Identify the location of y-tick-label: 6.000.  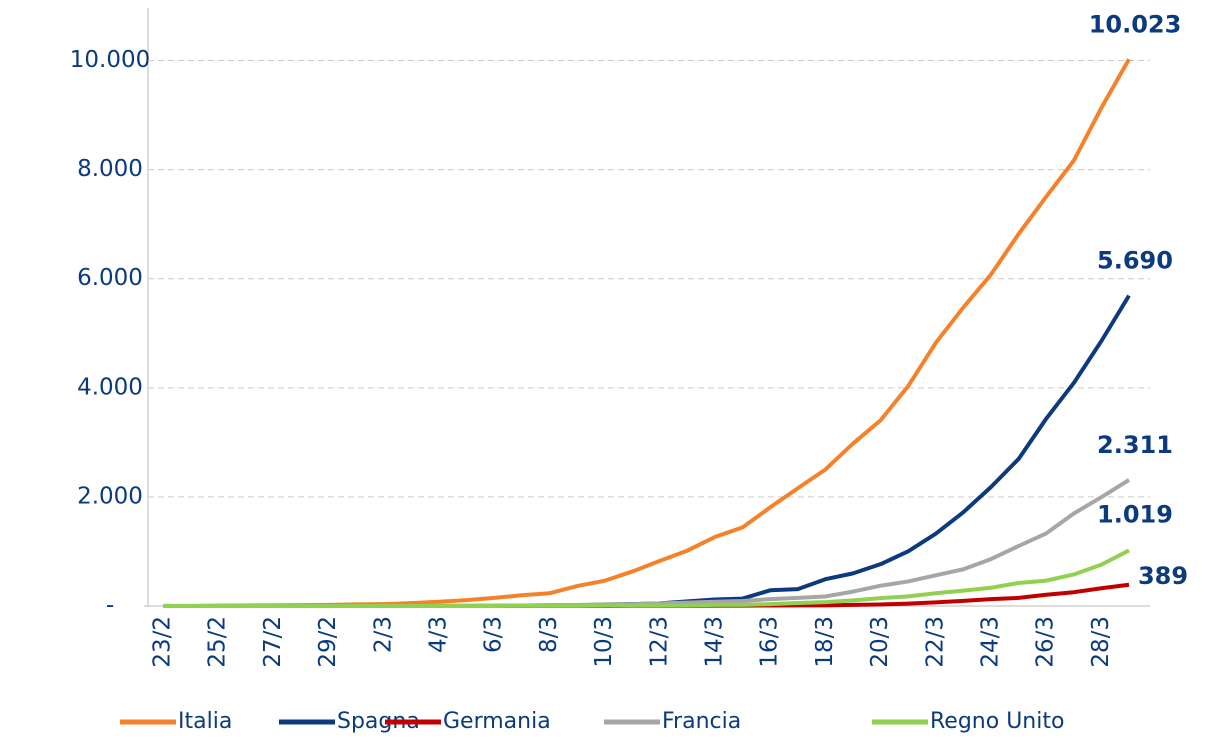
(110, 278).